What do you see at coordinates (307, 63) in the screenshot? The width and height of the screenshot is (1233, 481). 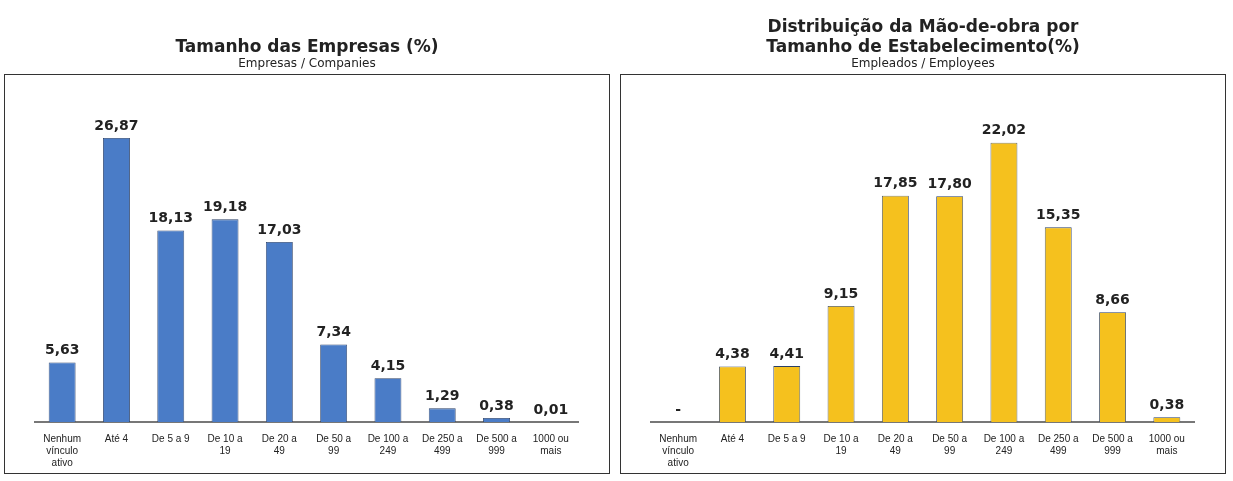 I see `chart-subtitle: Empresas / Companies` at bounding box center [307, 63].